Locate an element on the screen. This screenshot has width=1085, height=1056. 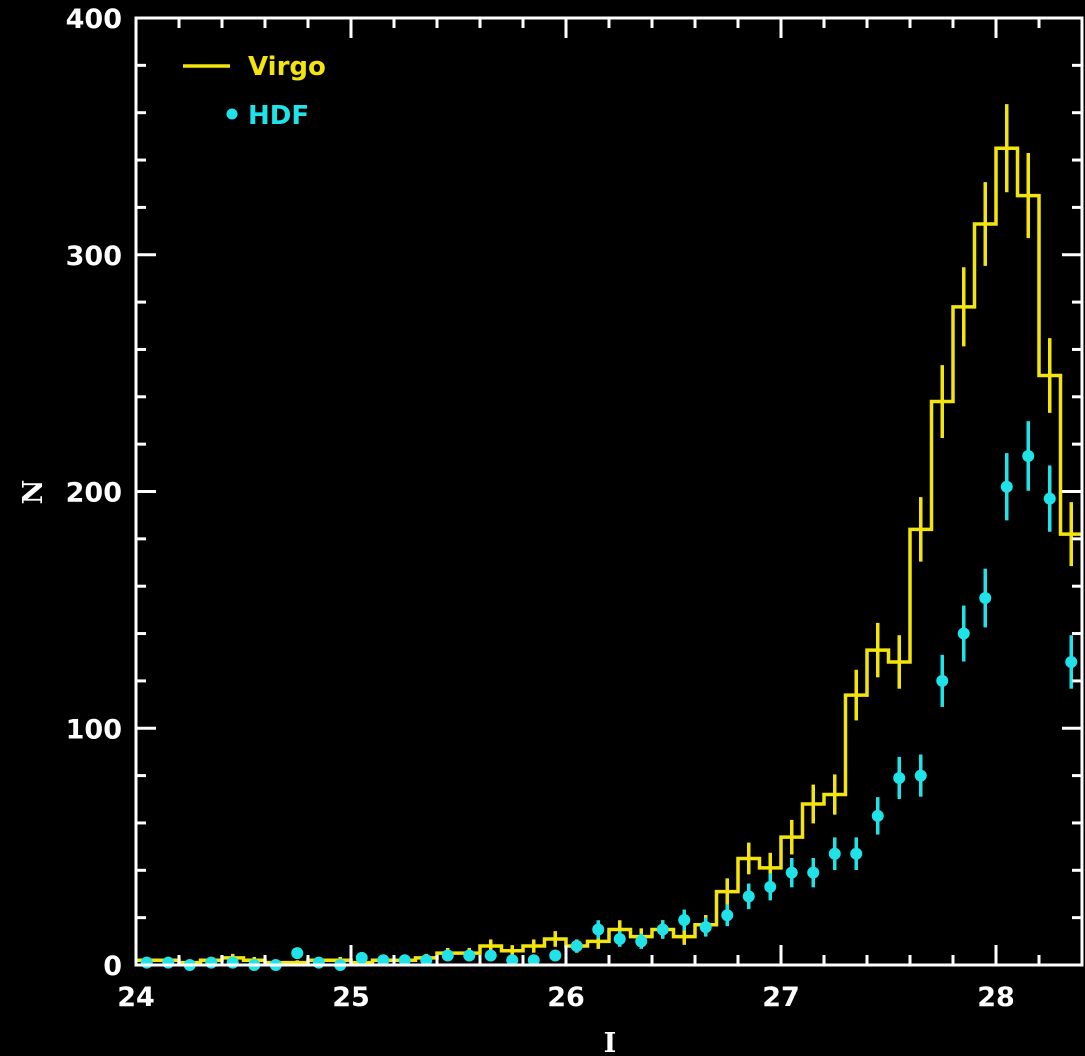
x-tick-label: 25 is located at coordinates (351, 997).